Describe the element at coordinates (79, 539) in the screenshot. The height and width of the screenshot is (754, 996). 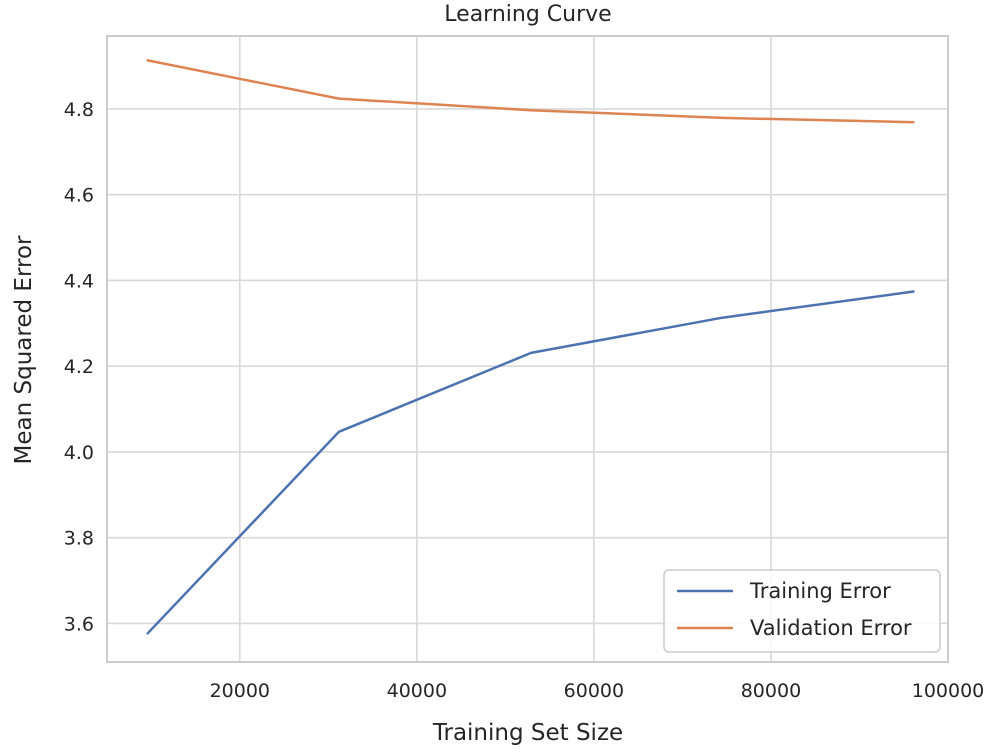
I see `y-tick-label: 3.8` at that location.